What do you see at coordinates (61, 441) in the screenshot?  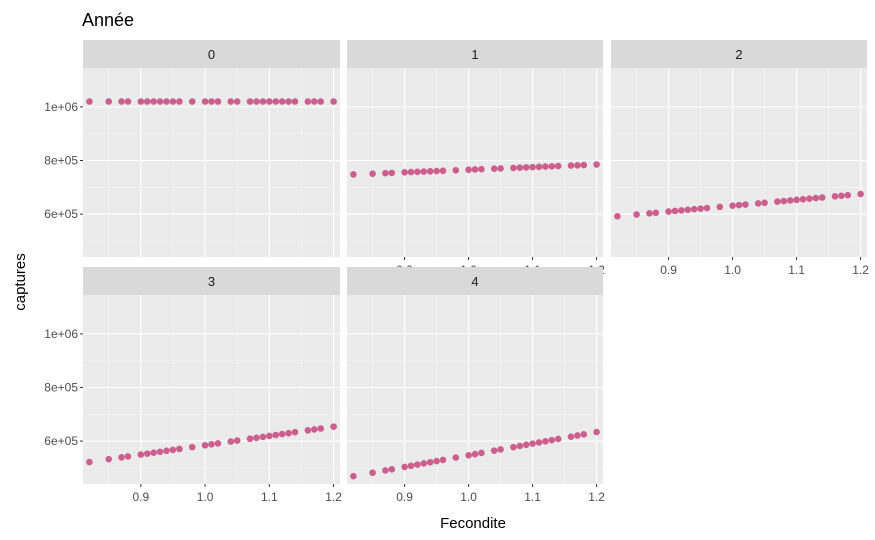 I see `y-tick-label: 6e+05` at bounding box center [61, 441].